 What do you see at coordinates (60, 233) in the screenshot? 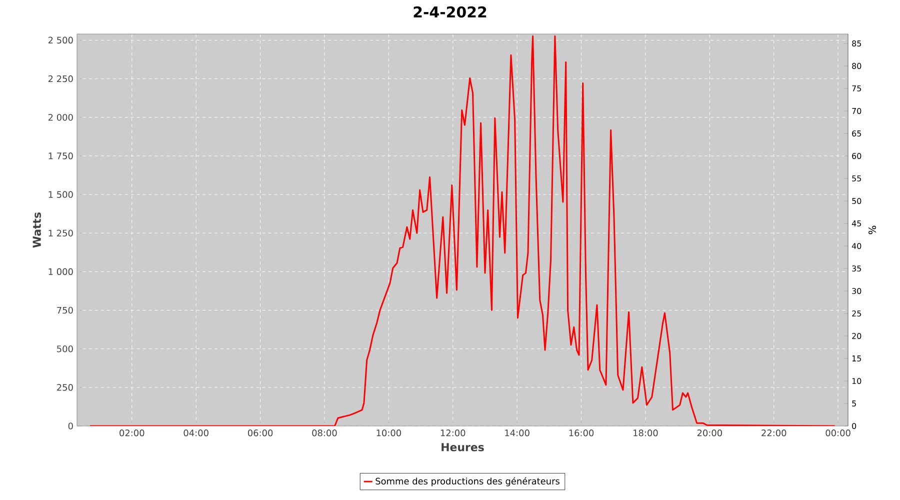
I see `y-tick-label: 1 250` at bounding box center [60, 233].